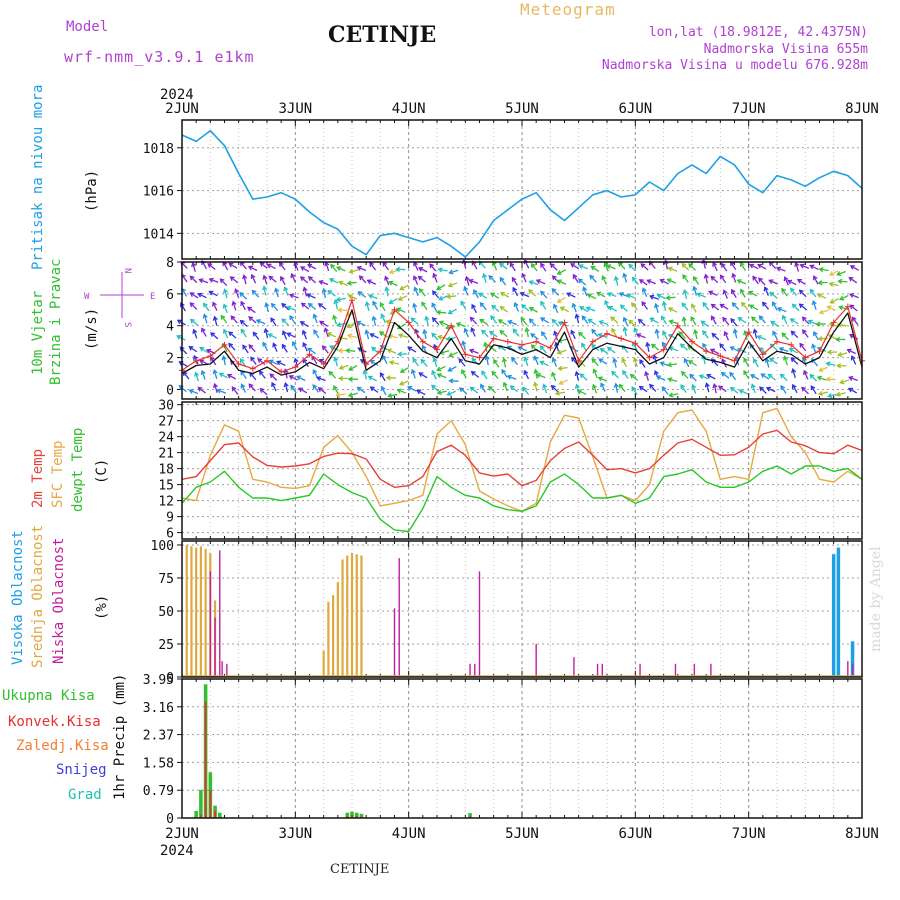 This screenshot has height=900, width=900. Describe the element at coordinates (158, 149) in the screenshot. I see `y-tick-label: 1018` at that location.